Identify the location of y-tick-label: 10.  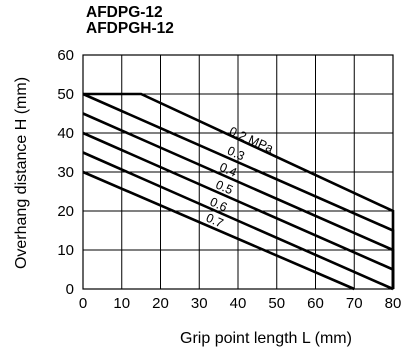
(65, 250).